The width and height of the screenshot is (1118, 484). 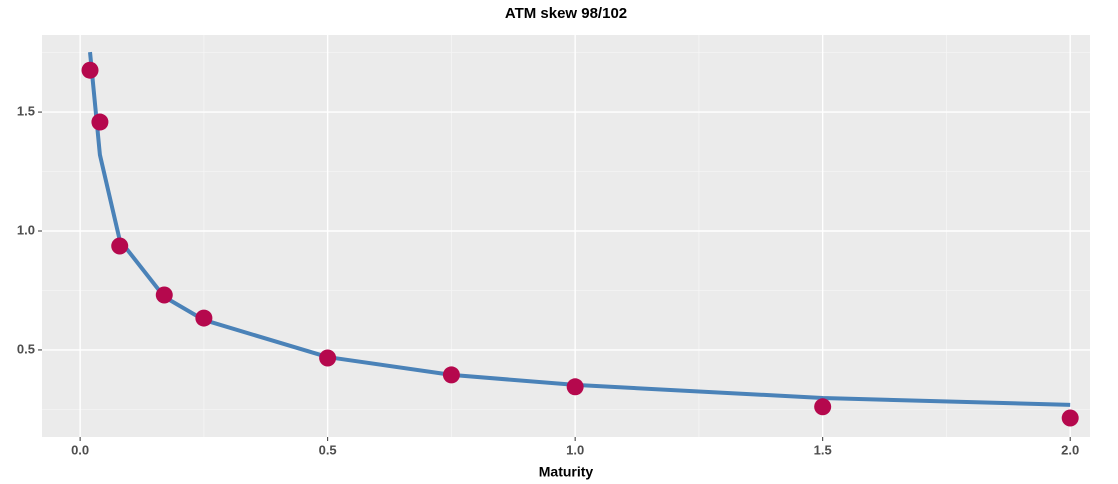 I want to click on x-tick-label: 2.0, so click(x=1070, y=449).